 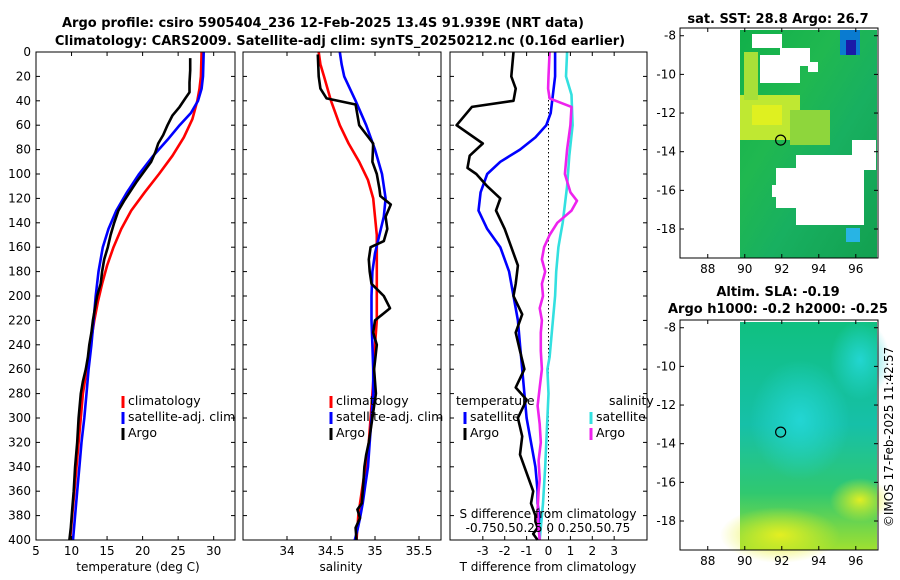 What do you see at coordinates (19, 491) in the screenshot?
I see `y-tick-label: 360` at bounding box center [19, 491].